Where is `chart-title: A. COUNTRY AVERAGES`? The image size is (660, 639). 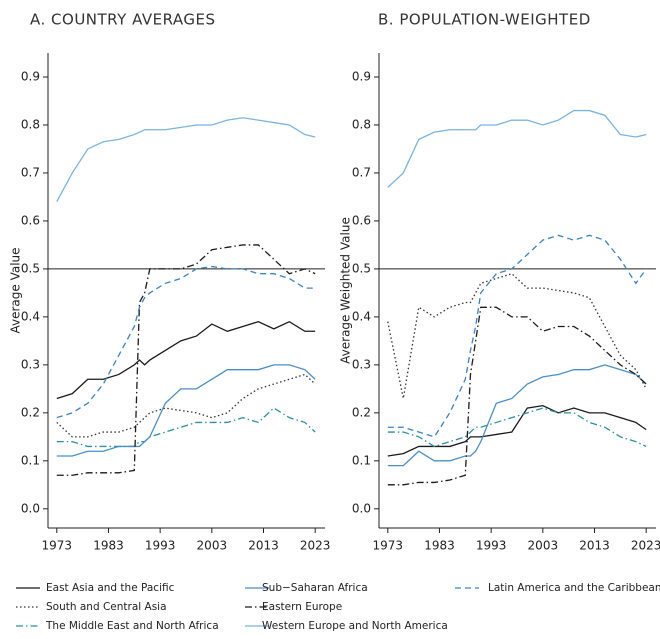 chart-title: A. COUNTRY AVERAGES is located at coordinates (123, 20).